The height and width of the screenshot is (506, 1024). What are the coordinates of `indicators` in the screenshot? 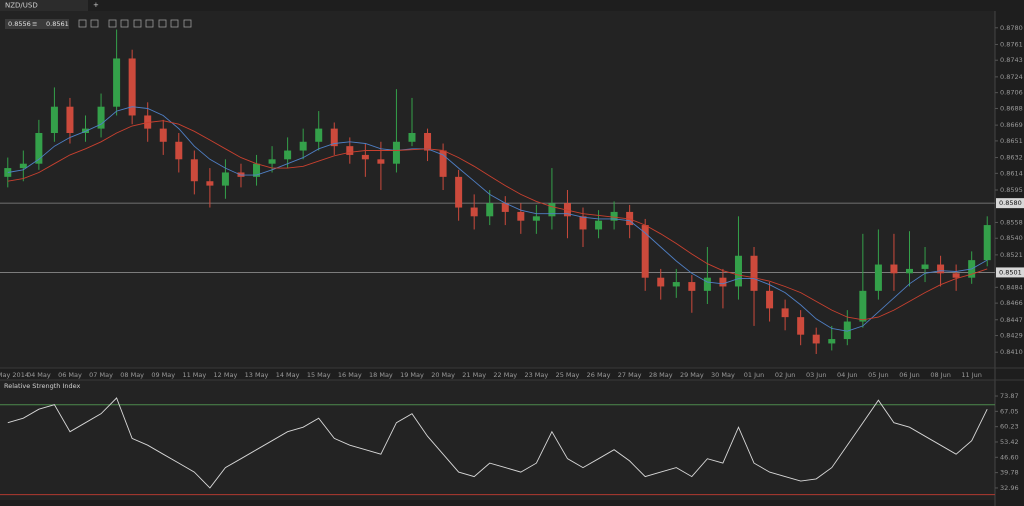 It's located at (137, 23).